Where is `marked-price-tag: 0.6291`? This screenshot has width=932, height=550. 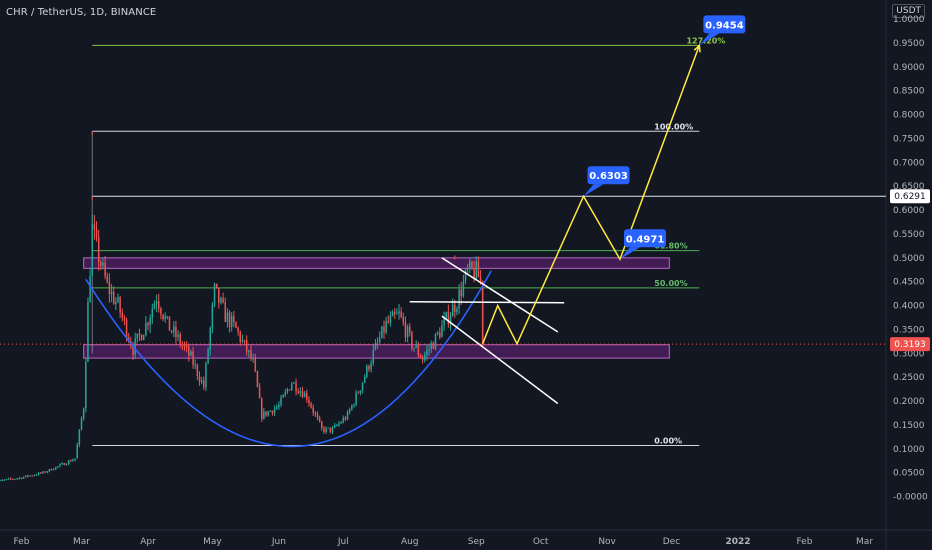 marked-price-tag: 0.6291 is located at coordinates (910, 197).